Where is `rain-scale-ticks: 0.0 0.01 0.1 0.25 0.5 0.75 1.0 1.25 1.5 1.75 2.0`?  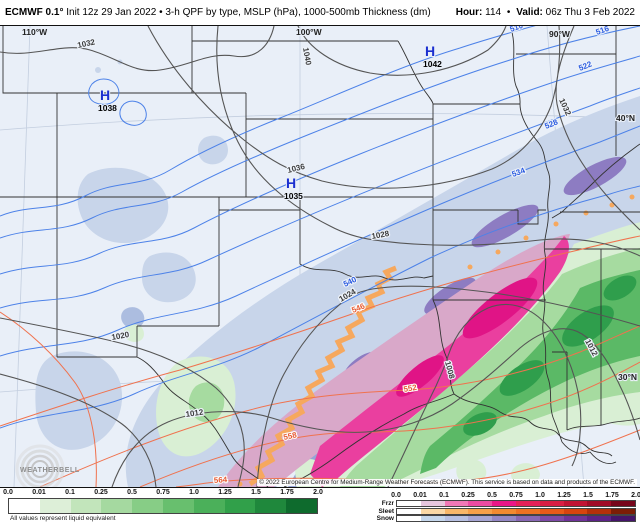 rain-scale-ticks: 0.0 0.01 0.1 0.25 0.5 0.75 1.0 1.25 1.5 1.75 2.0 is located at coordinates (170, 493).